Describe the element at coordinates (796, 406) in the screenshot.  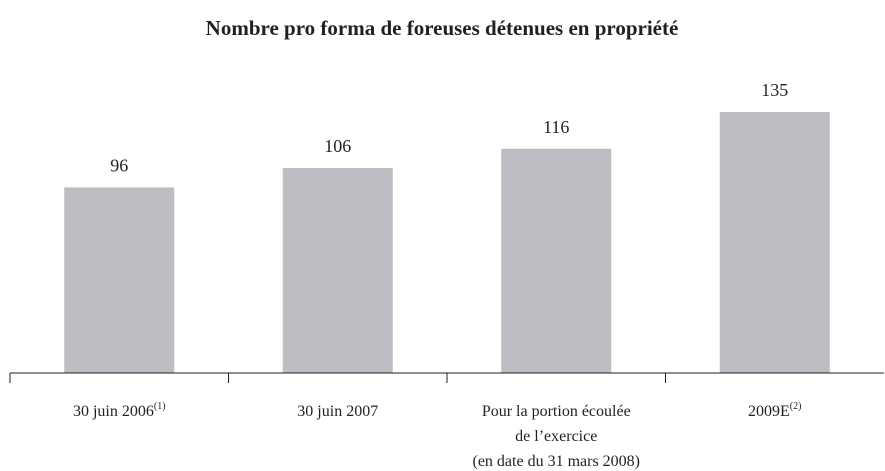
I see `footnote-ref: (2)` at that location.